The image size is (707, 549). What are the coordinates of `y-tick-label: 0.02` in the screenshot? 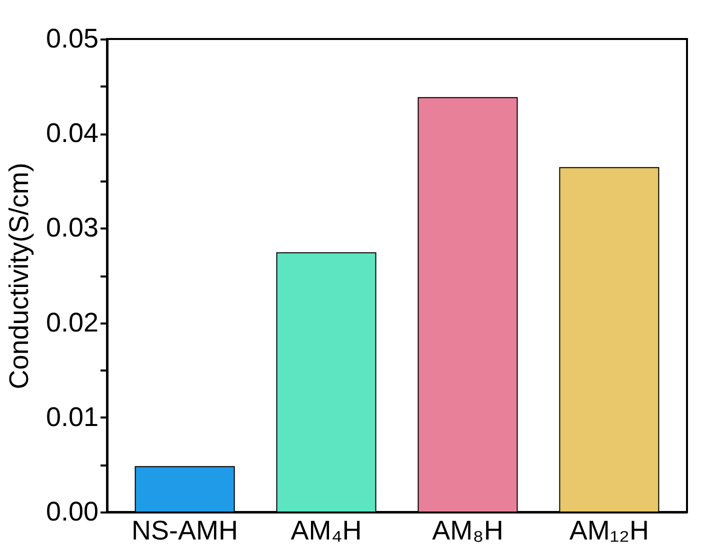 It's located at (72, 322).